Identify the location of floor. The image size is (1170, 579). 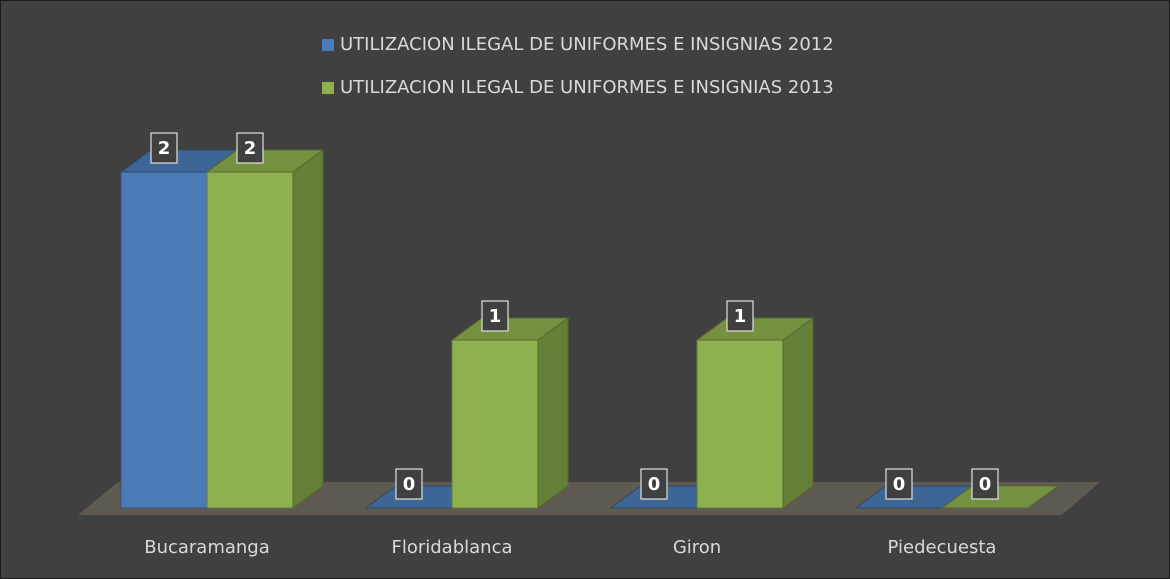
(589, 498).